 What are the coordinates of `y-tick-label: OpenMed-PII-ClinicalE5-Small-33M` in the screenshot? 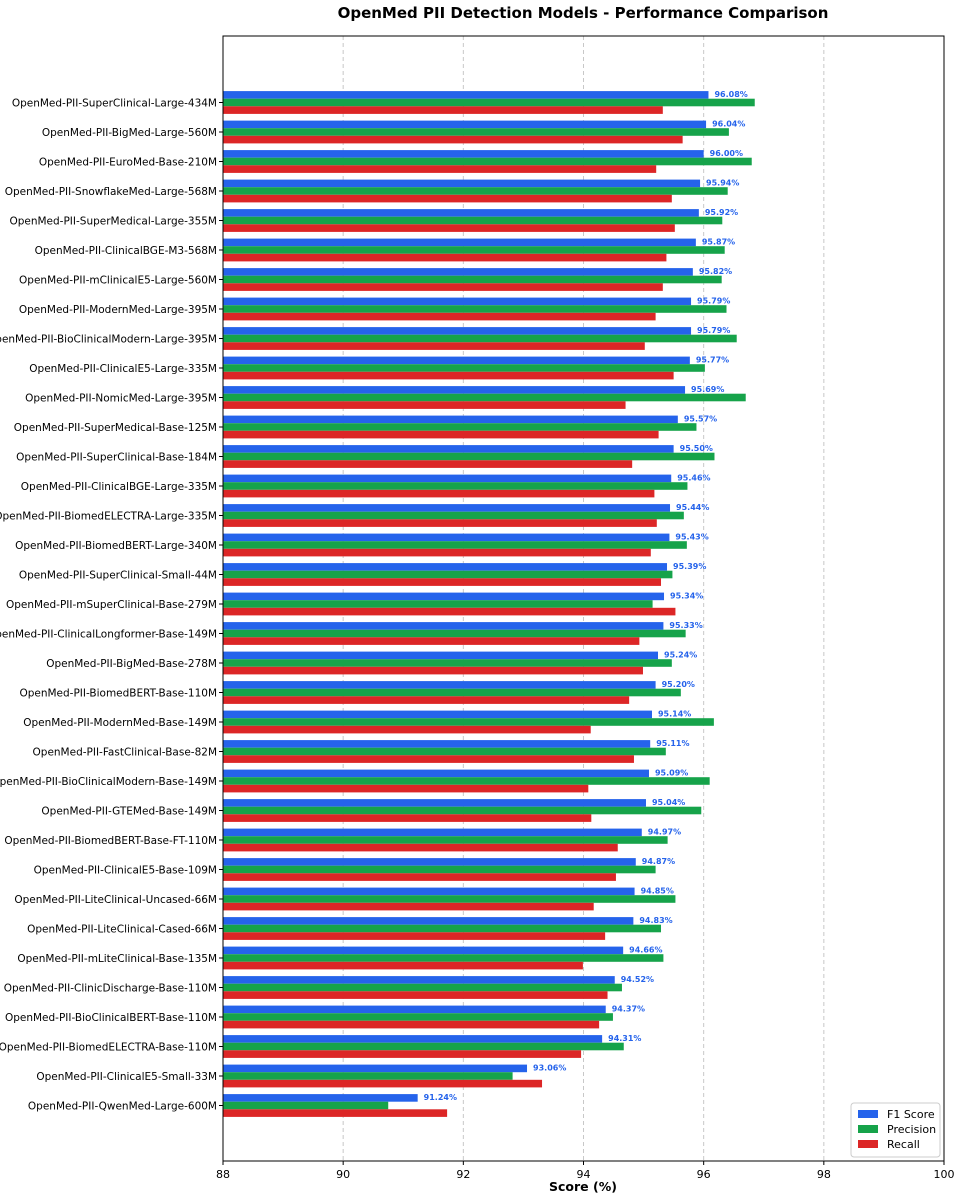 It's located at (126, 1077).